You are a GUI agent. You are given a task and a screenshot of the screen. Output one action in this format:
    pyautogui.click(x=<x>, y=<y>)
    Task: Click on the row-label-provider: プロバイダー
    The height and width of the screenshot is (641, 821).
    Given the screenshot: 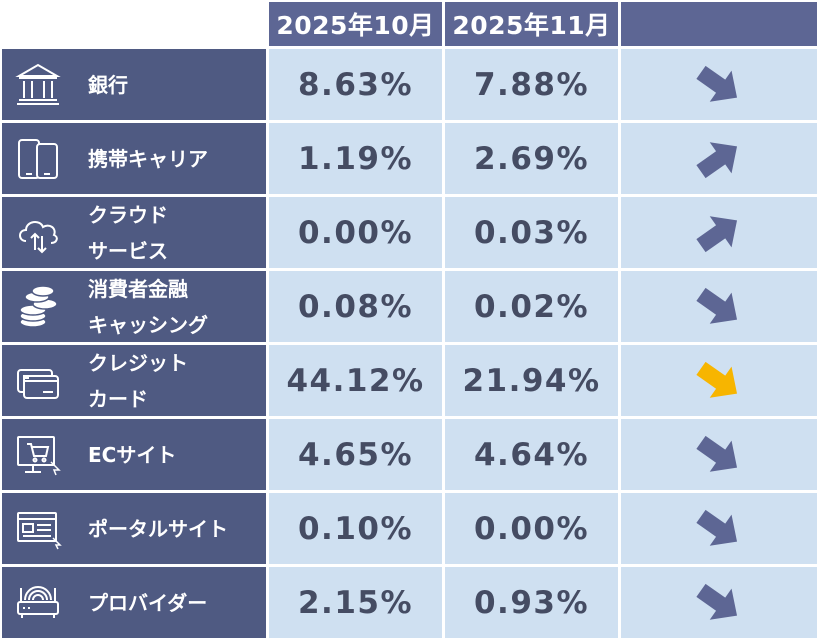 What is the action you would take?
    pyautogui.click(x=134, y=602)
    